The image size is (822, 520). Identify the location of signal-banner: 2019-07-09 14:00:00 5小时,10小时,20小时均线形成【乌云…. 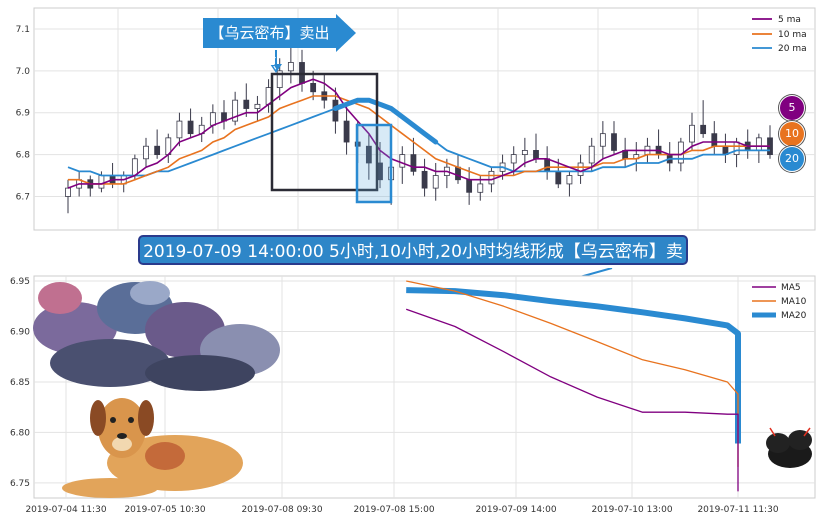
(413, 263).